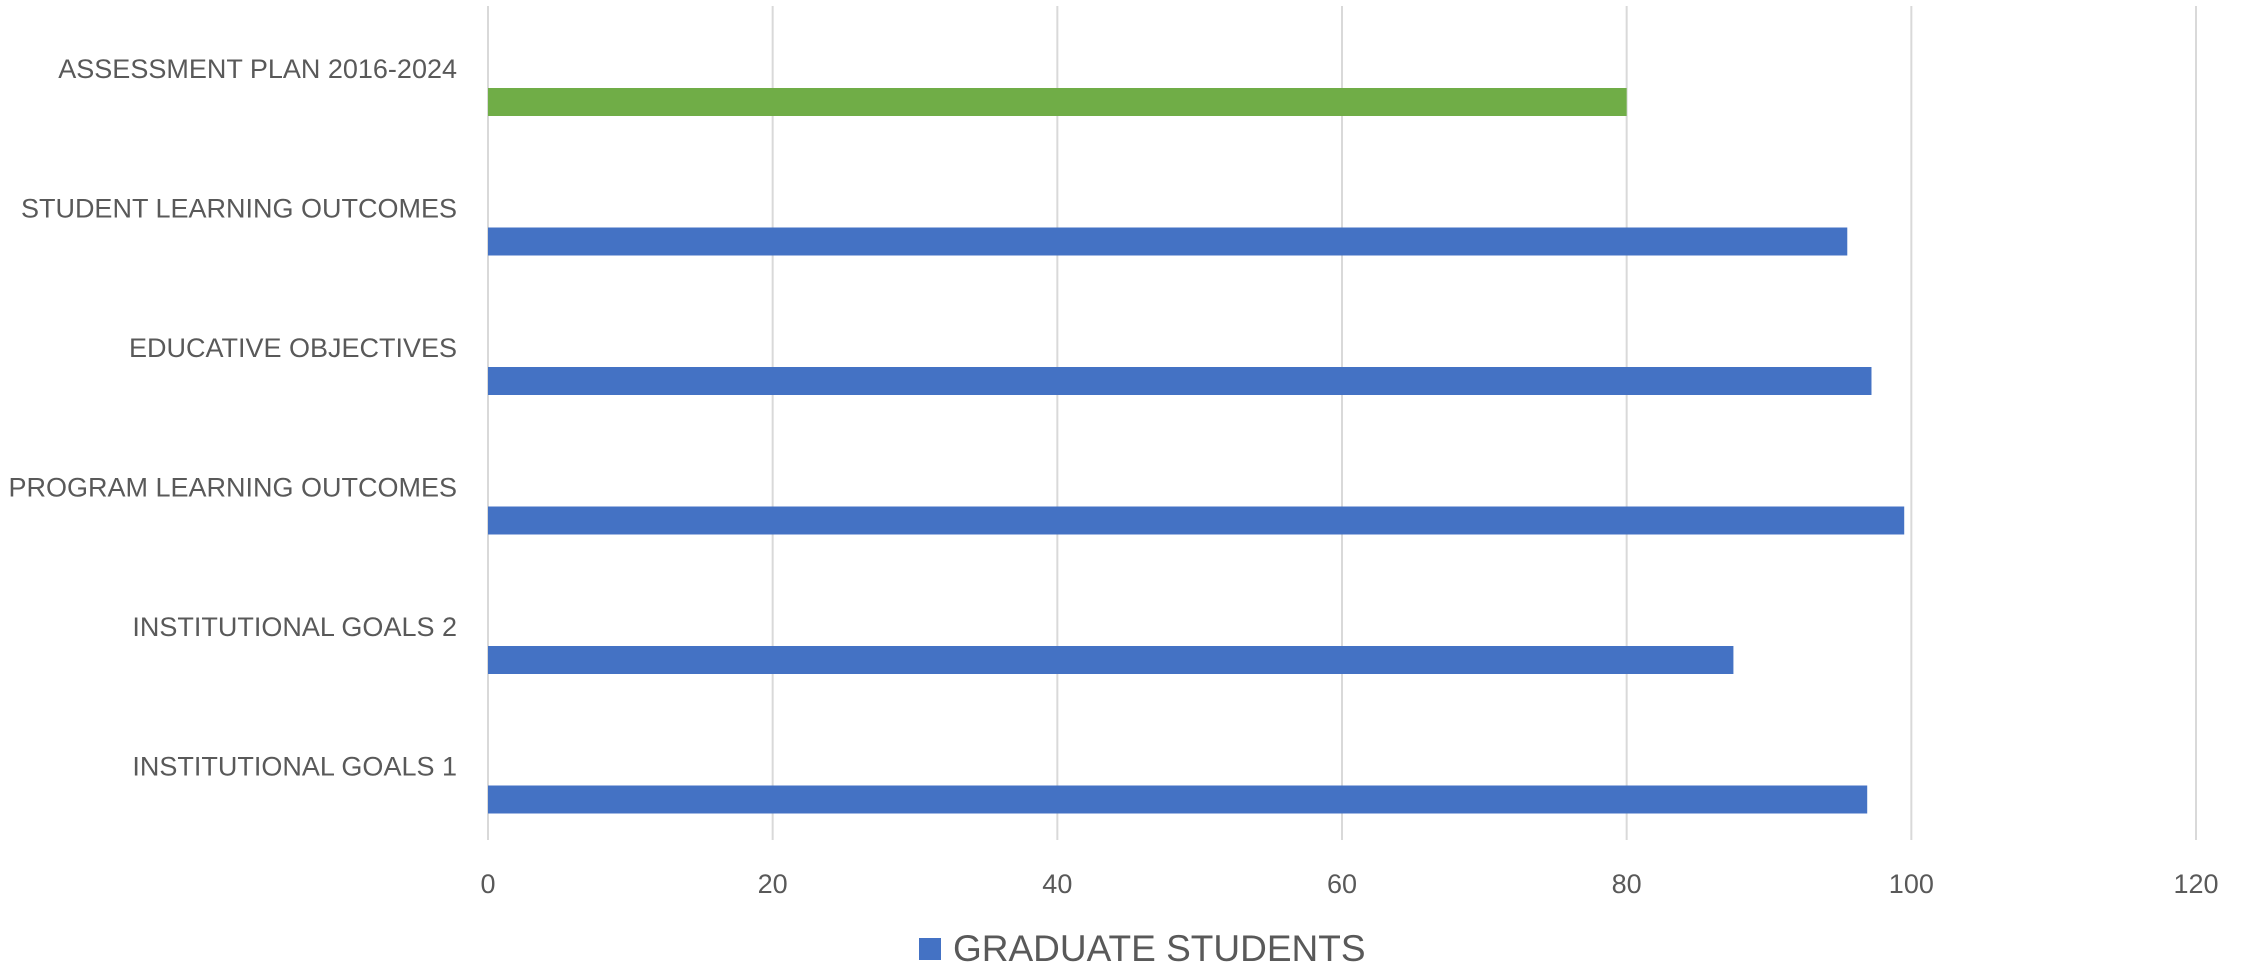 The height and width of the screenshot is (970, 2242). I want to click on category-label: PROGRAM LEARNING OUTCOMES, so click(232, 488).